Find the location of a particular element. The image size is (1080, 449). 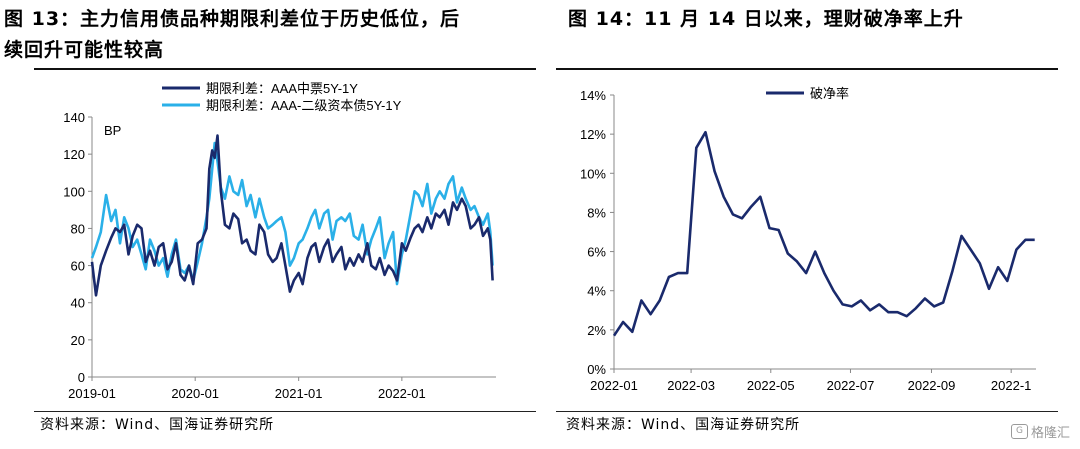

right-figure-title: 图 14：11 月 14 日以来，理财破净率上升 is located at coordinates (766, 19).